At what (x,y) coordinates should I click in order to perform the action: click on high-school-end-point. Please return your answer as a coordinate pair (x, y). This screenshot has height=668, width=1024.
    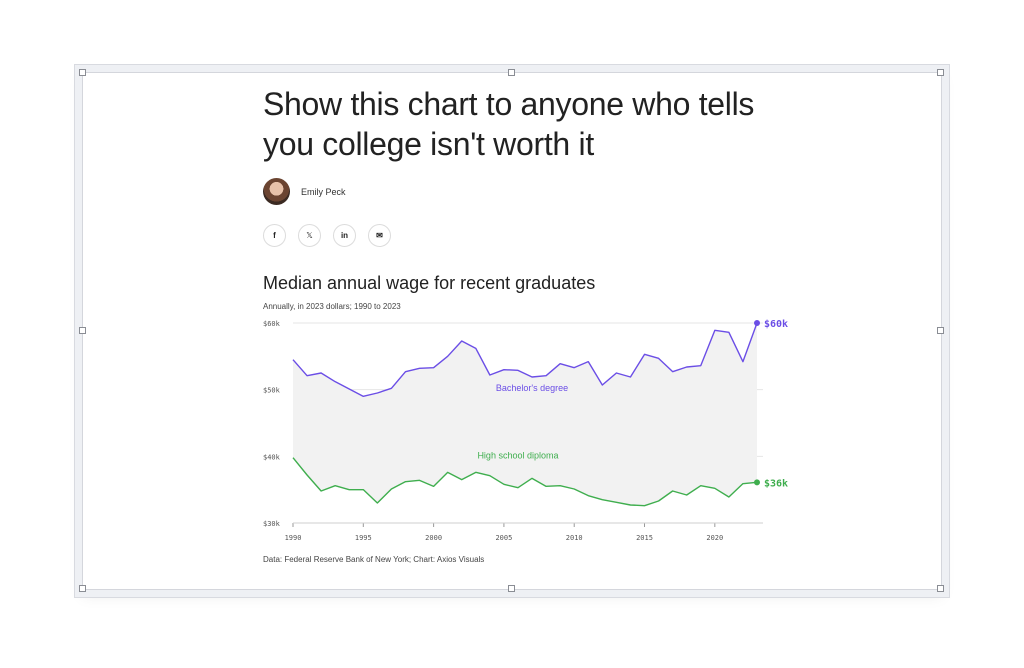
    Looking at the image, I should click on (757, 482).